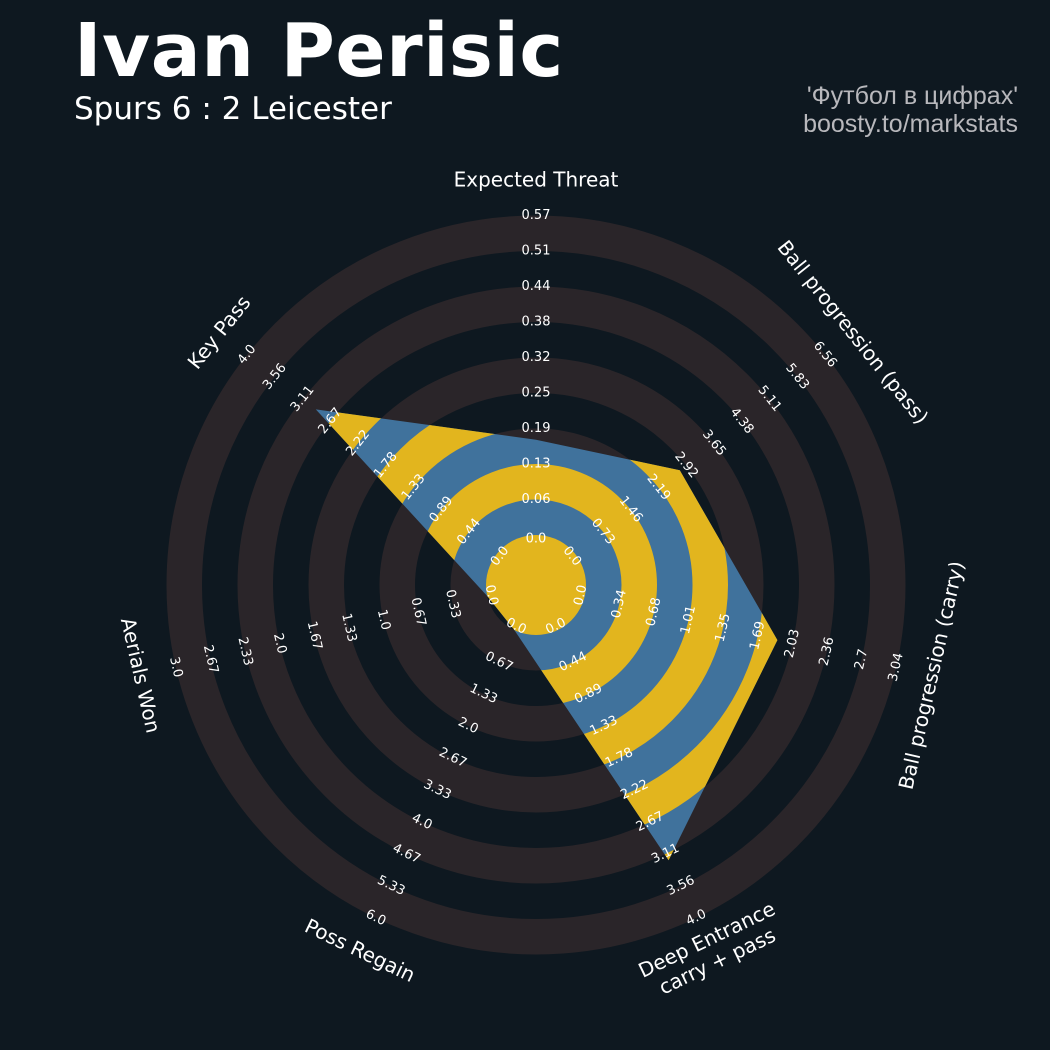 Image resolution: width=1050 pixels, height=1050 pixels. What do you see at coordinates (210, 660) in the screenshot?
I see `tick-label-aerials-won-8: 2.67` at bounding box center [210, 660].